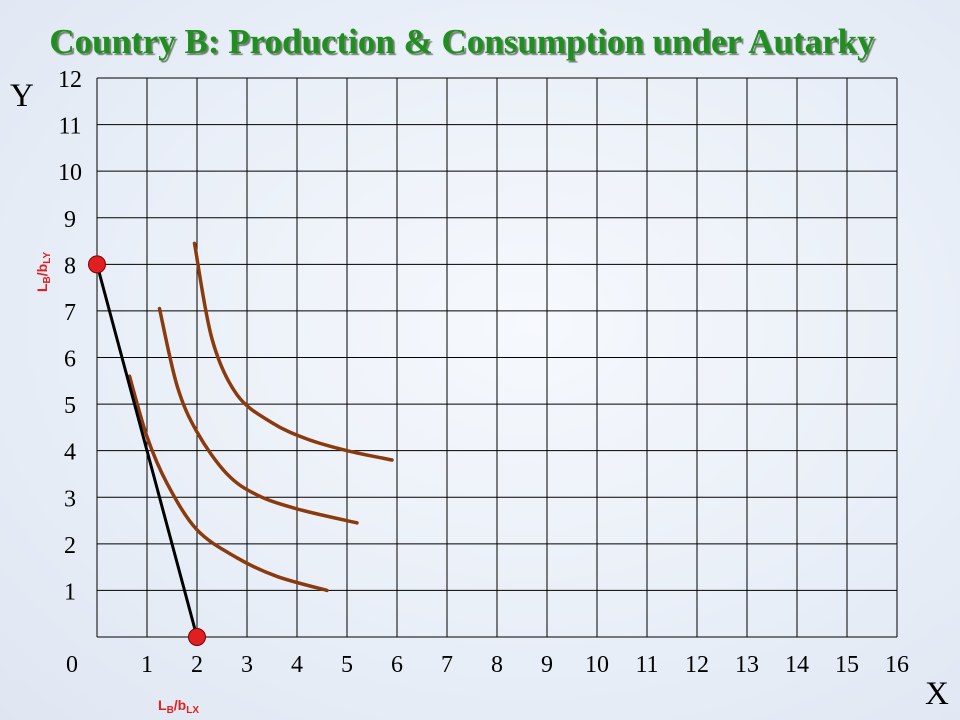 The width and height of the screenshot is (960, 720). What do you see at coordinates (43, 272) in the screenshot?
I see `y-intercept-label: LB/bLY` at bounding box center [43, 272].